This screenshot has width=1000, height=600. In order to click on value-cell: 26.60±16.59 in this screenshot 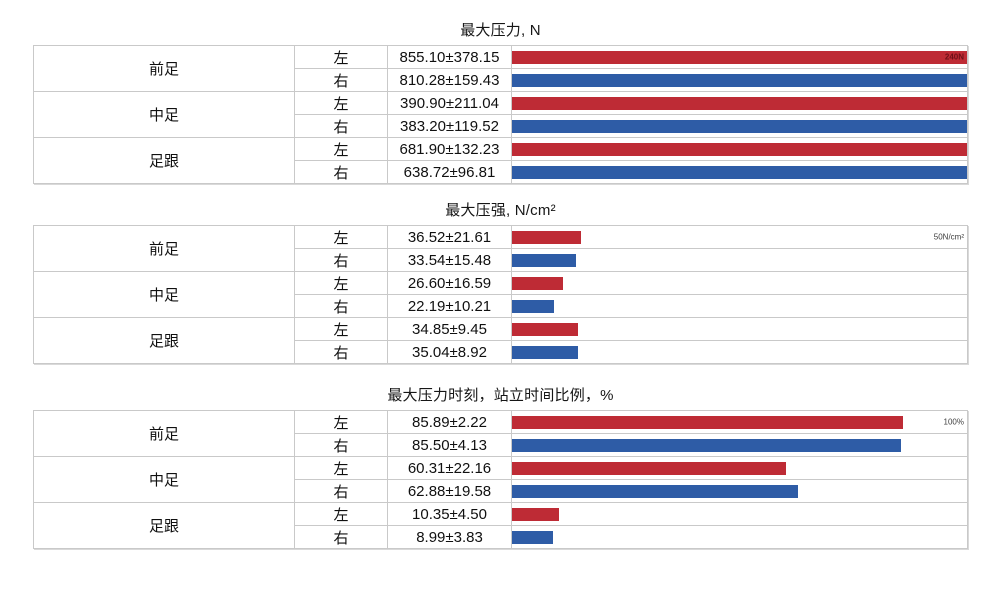, I will do `click(449, 283)`.